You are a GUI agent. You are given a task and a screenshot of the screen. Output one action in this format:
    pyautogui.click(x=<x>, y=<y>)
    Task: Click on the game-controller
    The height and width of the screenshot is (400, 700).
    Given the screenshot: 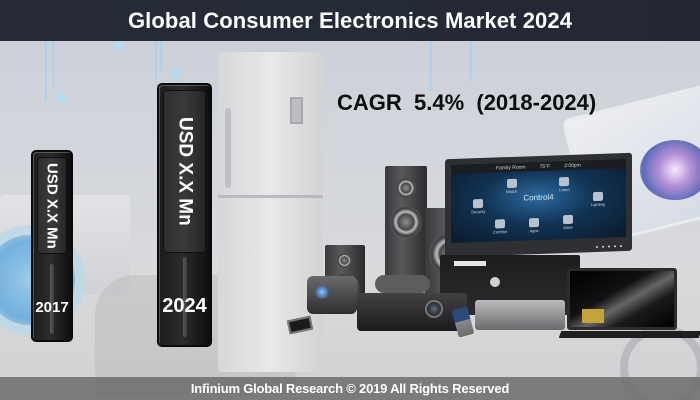 What is the action you would take?
    pyautogui.click(x=402, y=284)
    